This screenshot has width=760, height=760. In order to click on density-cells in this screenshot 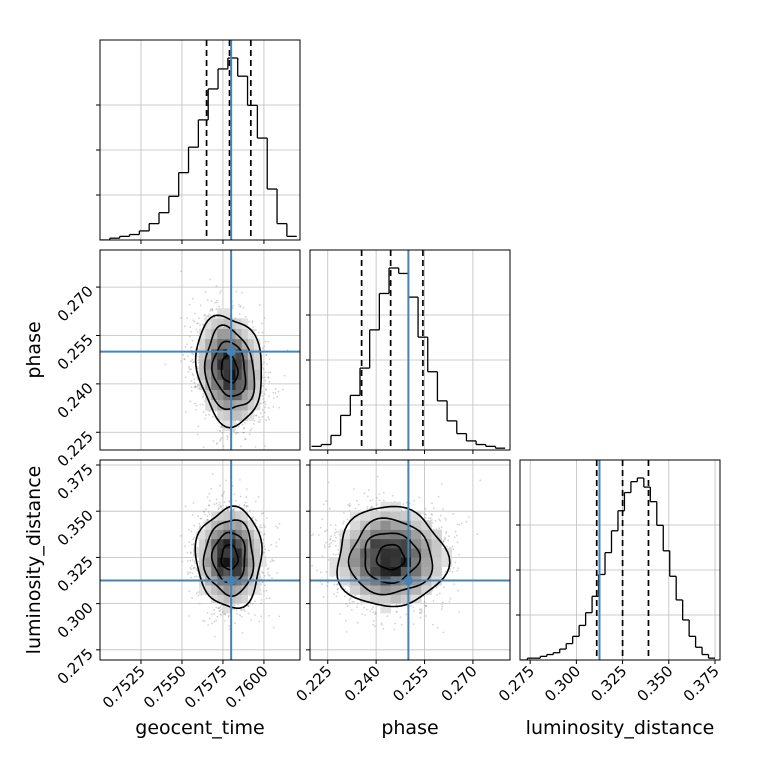, I will do `click(230, 369)`.